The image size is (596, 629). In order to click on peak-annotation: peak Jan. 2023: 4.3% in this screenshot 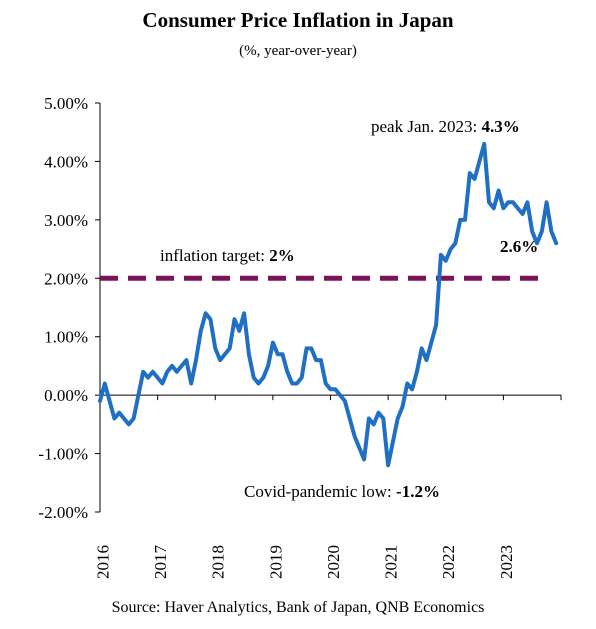, I will do `click(445, 126)`.